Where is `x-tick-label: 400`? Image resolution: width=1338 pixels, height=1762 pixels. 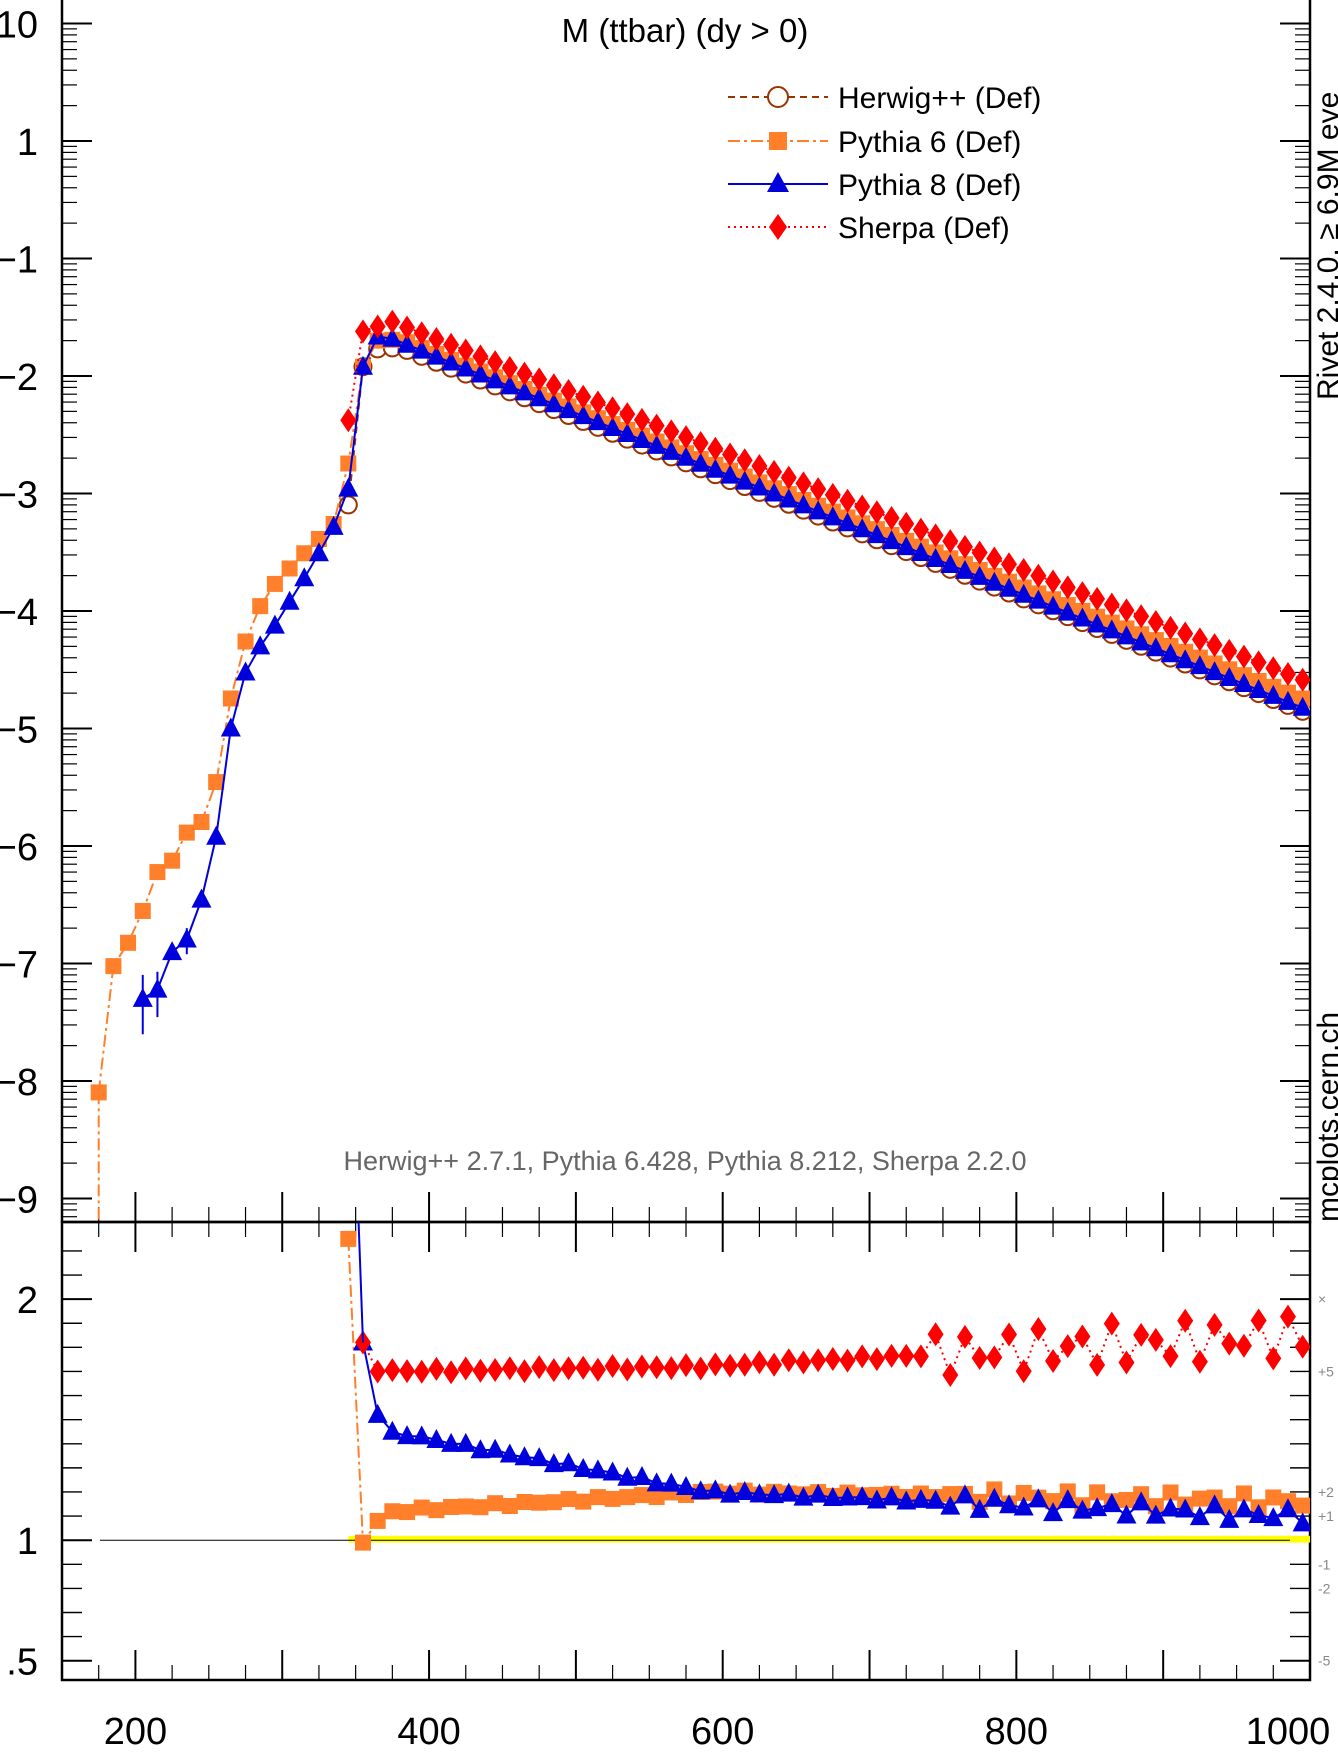
x-tick-label: 400 is located at coordinates (428, 1732).